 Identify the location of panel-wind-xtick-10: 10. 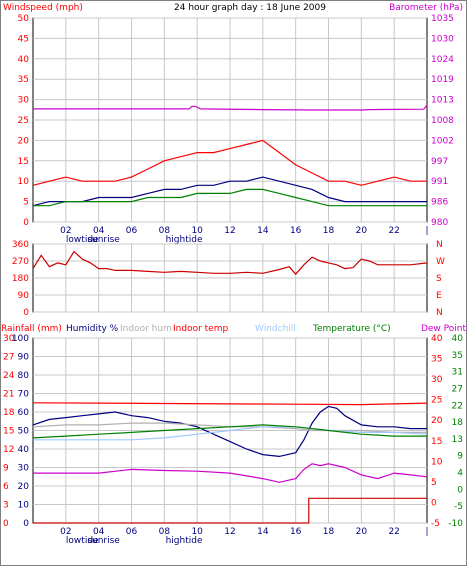
(197, 231).